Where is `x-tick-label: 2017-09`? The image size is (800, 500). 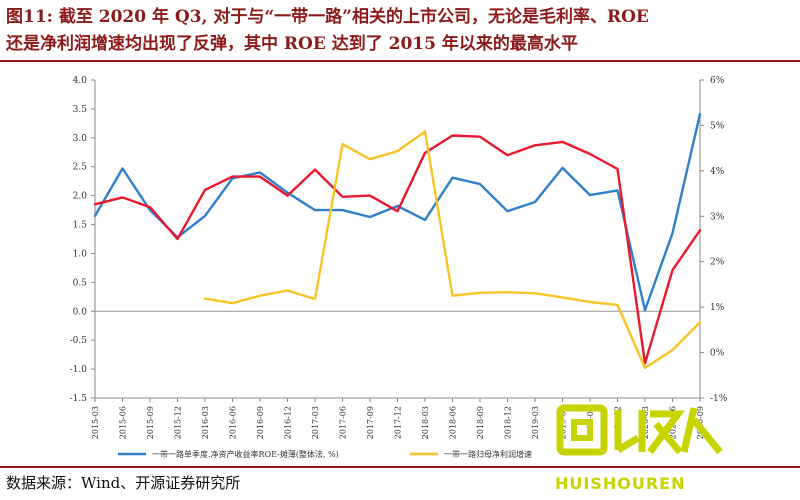 x-tick-label: 2017-09 is located at coordinates (370, 422).